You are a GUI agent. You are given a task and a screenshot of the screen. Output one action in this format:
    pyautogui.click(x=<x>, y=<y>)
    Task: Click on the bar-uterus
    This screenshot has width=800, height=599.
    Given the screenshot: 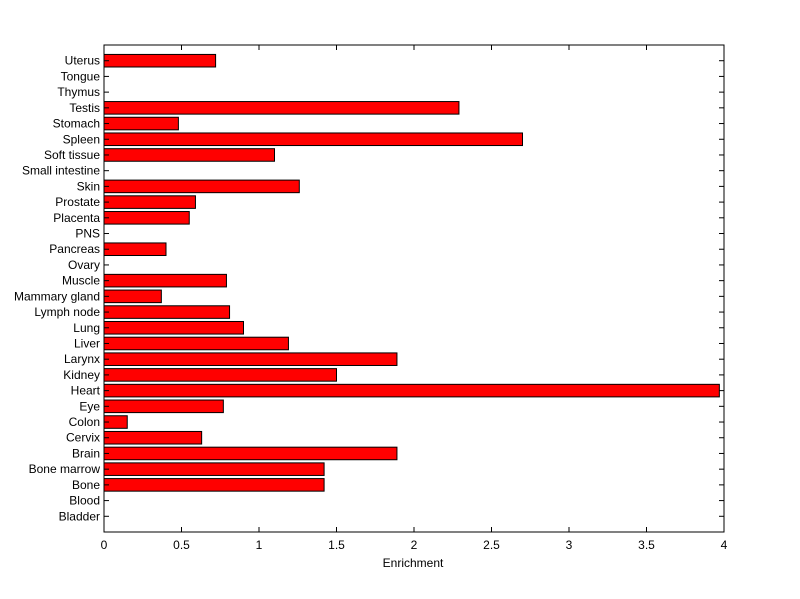 What is the action you would take?
    pyautogui.click(x=160, y=60)
    